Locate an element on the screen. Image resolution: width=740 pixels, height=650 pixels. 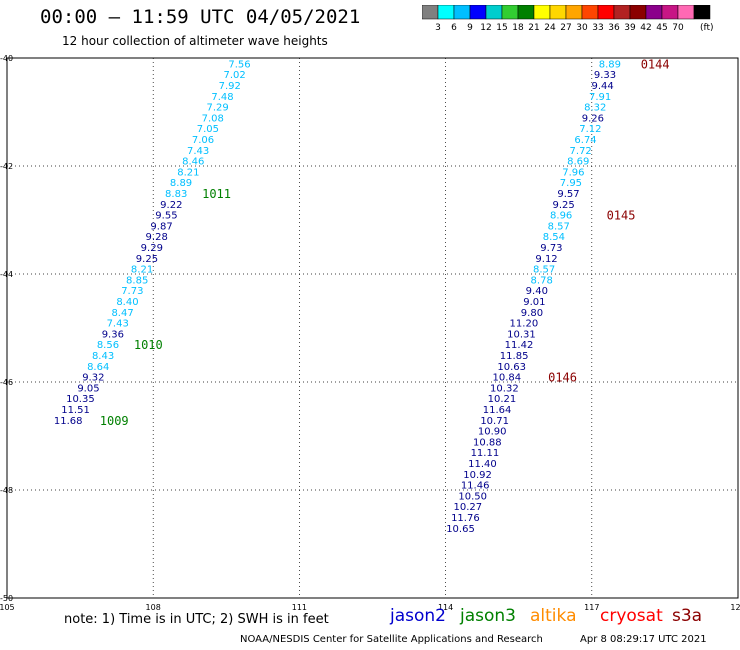
legend-cryosat: cryosat is located at coordinates (631, 616).